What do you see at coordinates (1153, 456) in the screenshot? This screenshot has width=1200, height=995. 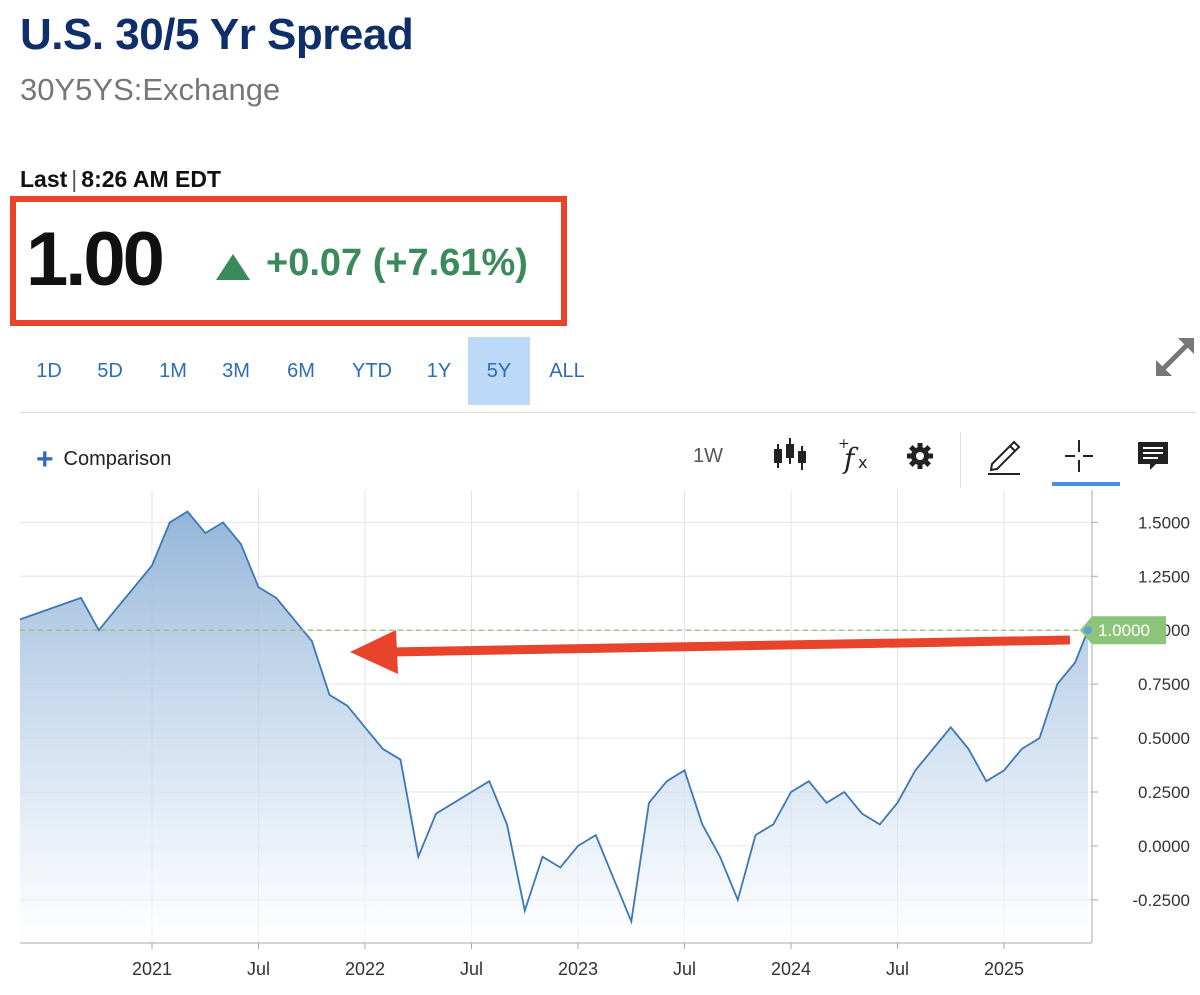 I see `comment-icon` at bounding box center [1153, 456].